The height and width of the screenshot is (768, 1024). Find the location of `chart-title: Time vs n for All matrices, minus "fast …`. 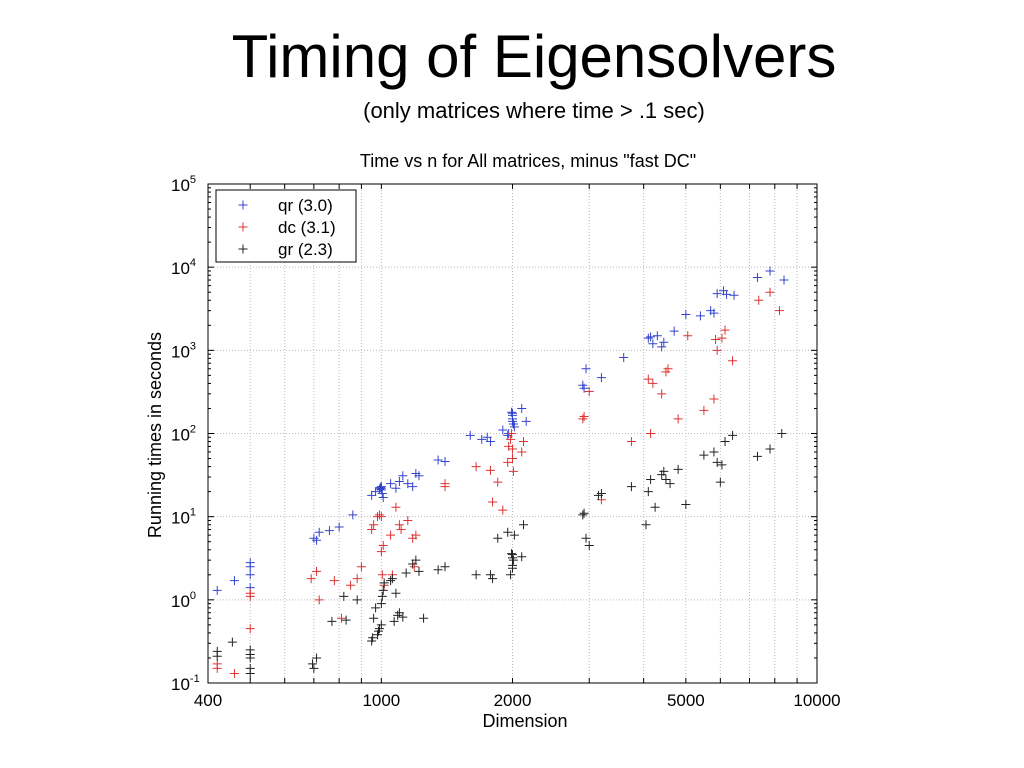

chart-title: Time vs n for All matrices, minus "fast … is located at coordinates (528, 161).